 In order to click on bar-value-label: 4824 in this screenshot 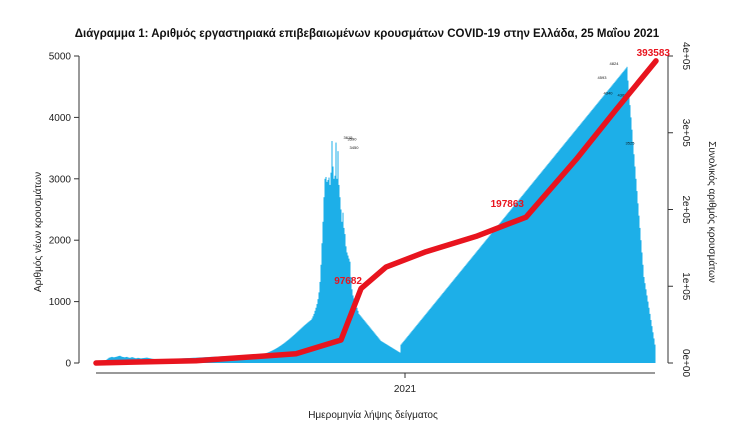, I will do `click(615, 63)`.